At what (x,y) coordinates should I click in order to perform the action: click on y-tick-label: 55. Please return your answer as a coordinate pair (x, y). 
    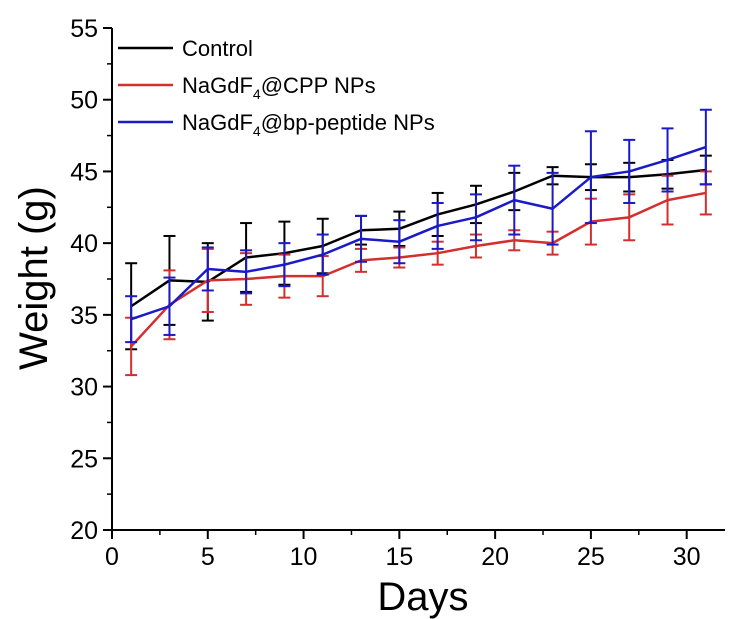
    Looking at the image, I should click on (84, 29).